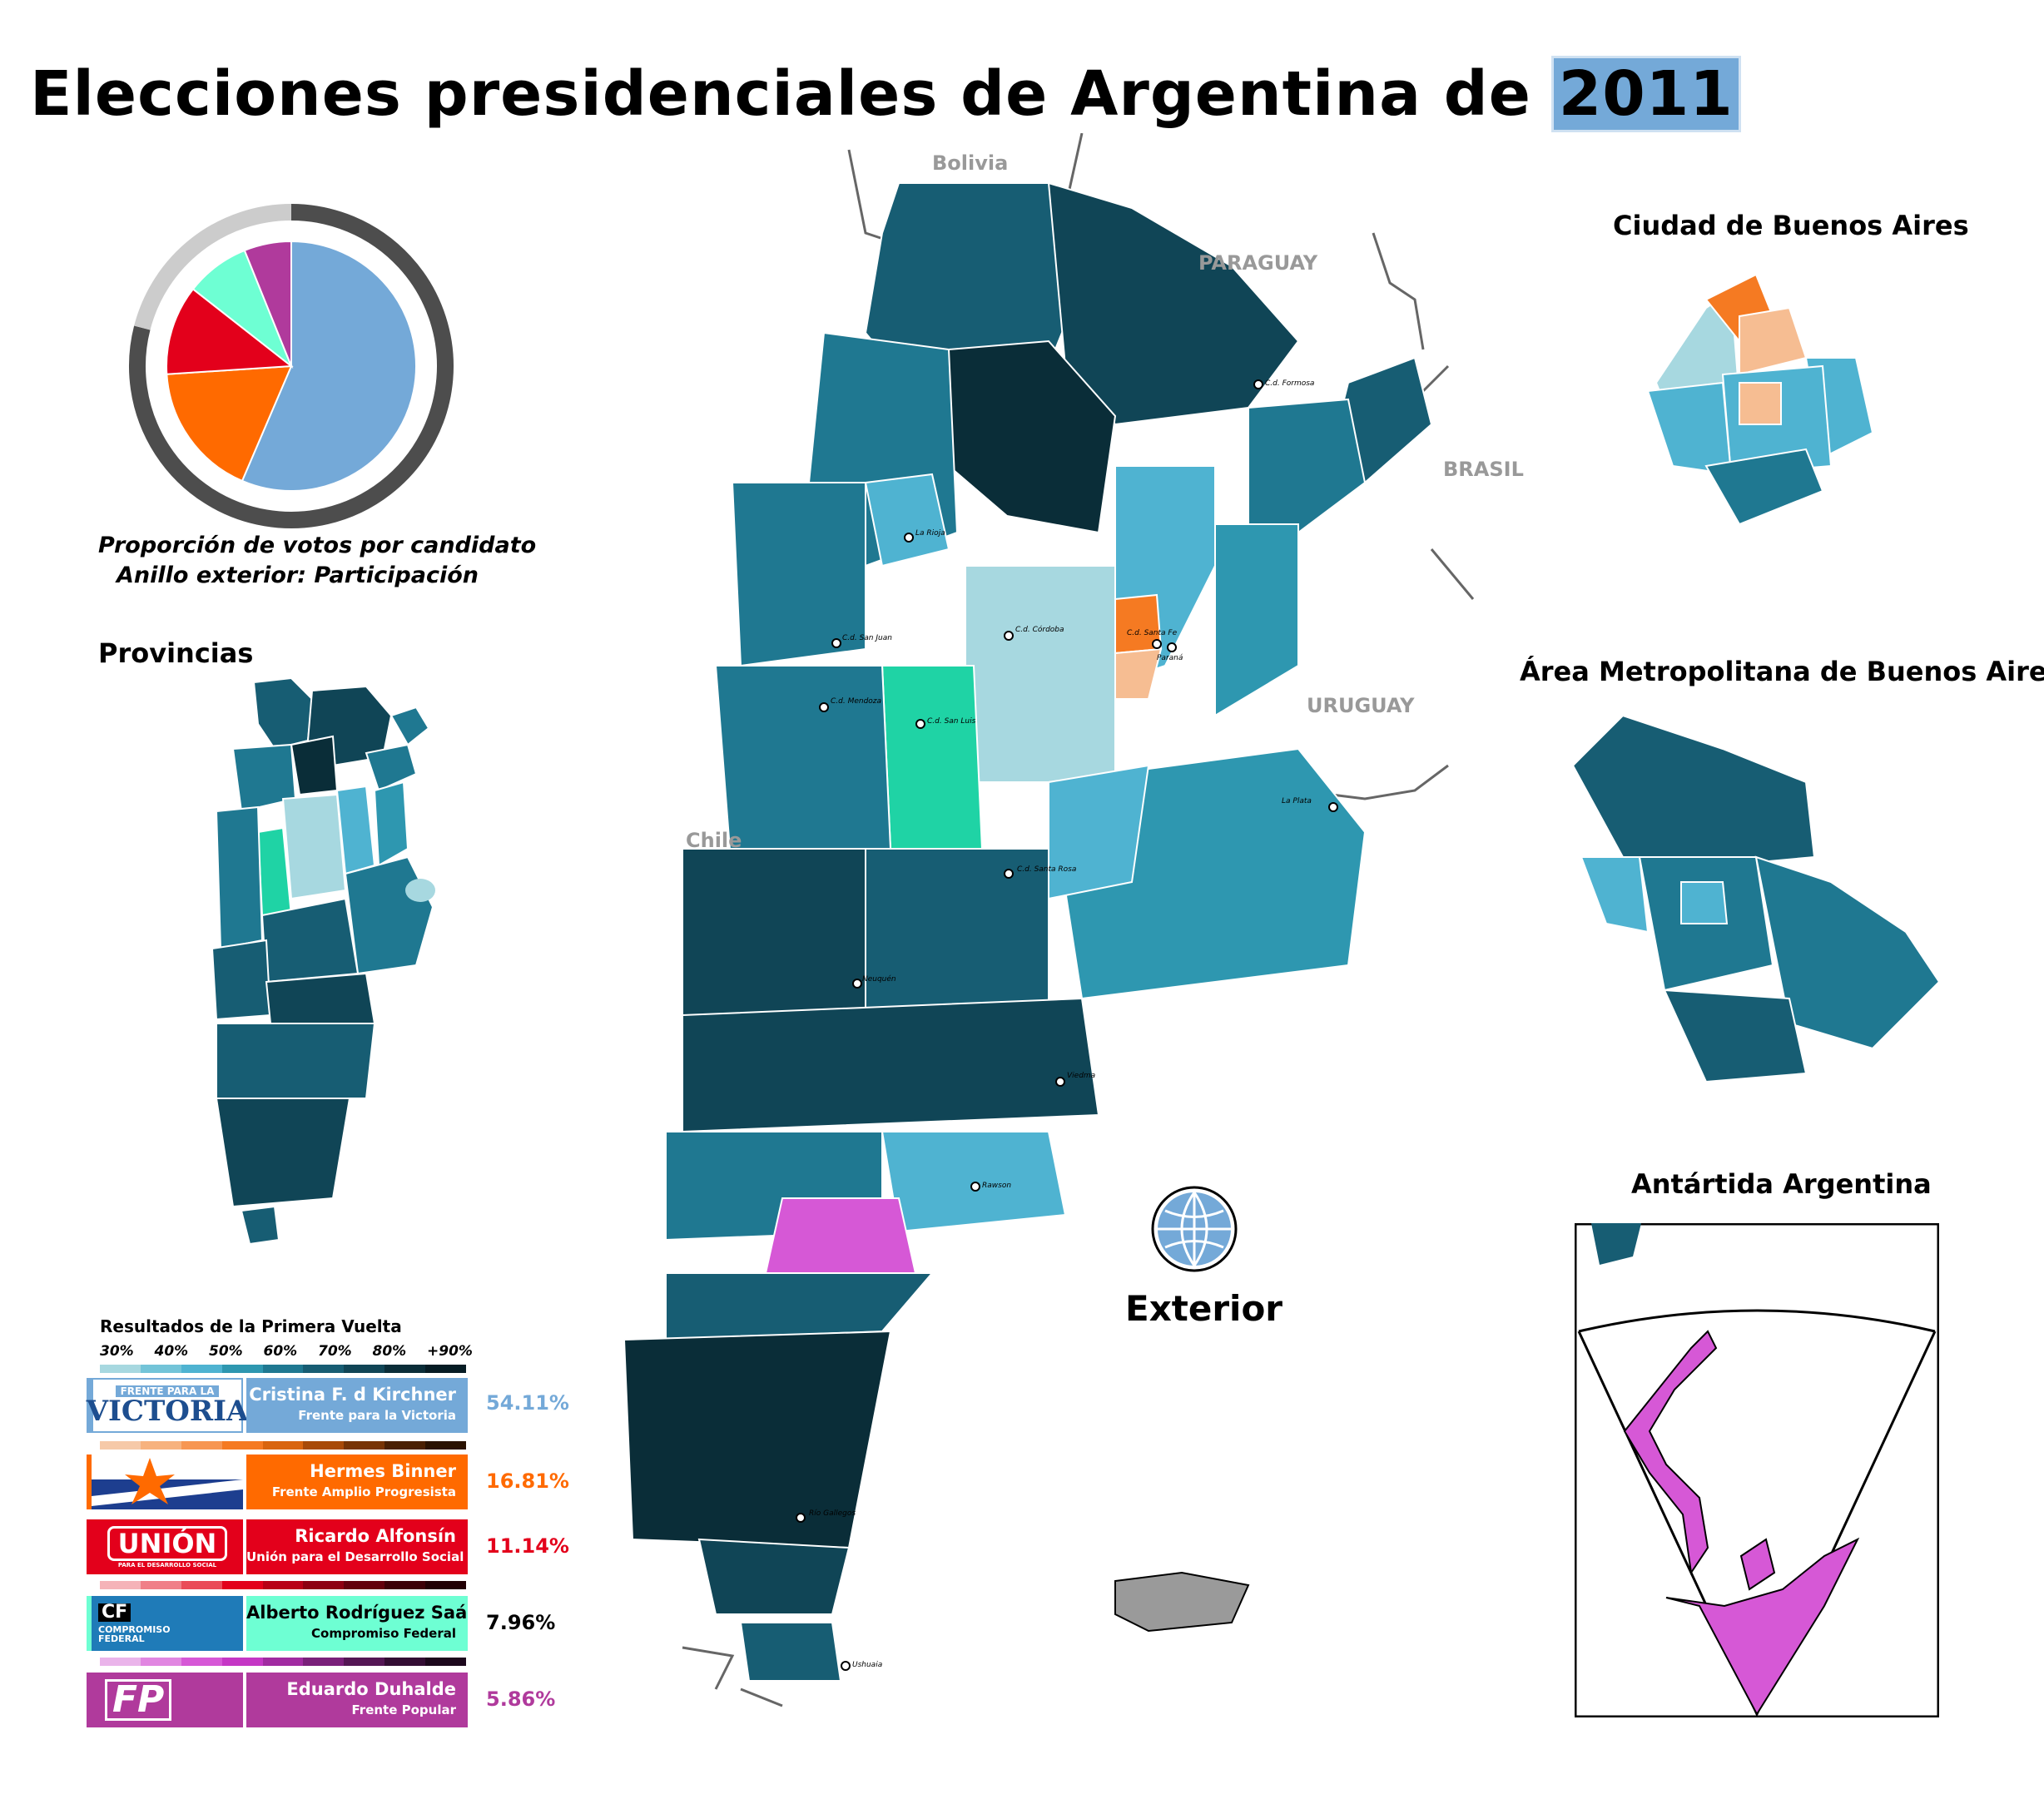  What do you see at coordinates (363, 1491) in the screenshot?
I see `candidate-party: Frente Amplio Progresista` at bounding box center [363, 1491].